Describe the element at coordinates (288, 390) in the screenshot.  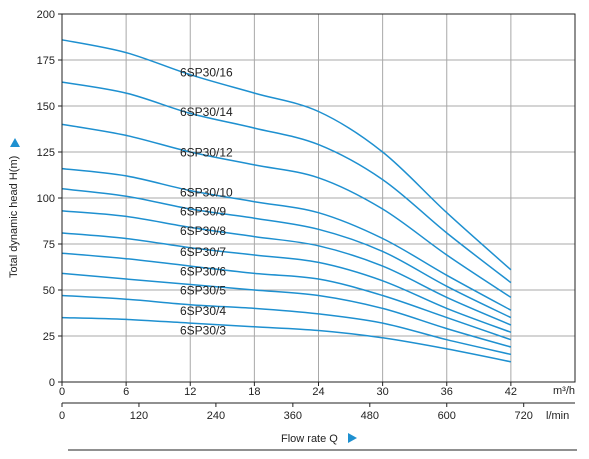
I see `x-tick-labels-primary: 0 6 12 18 24 30 36 42` at that location.